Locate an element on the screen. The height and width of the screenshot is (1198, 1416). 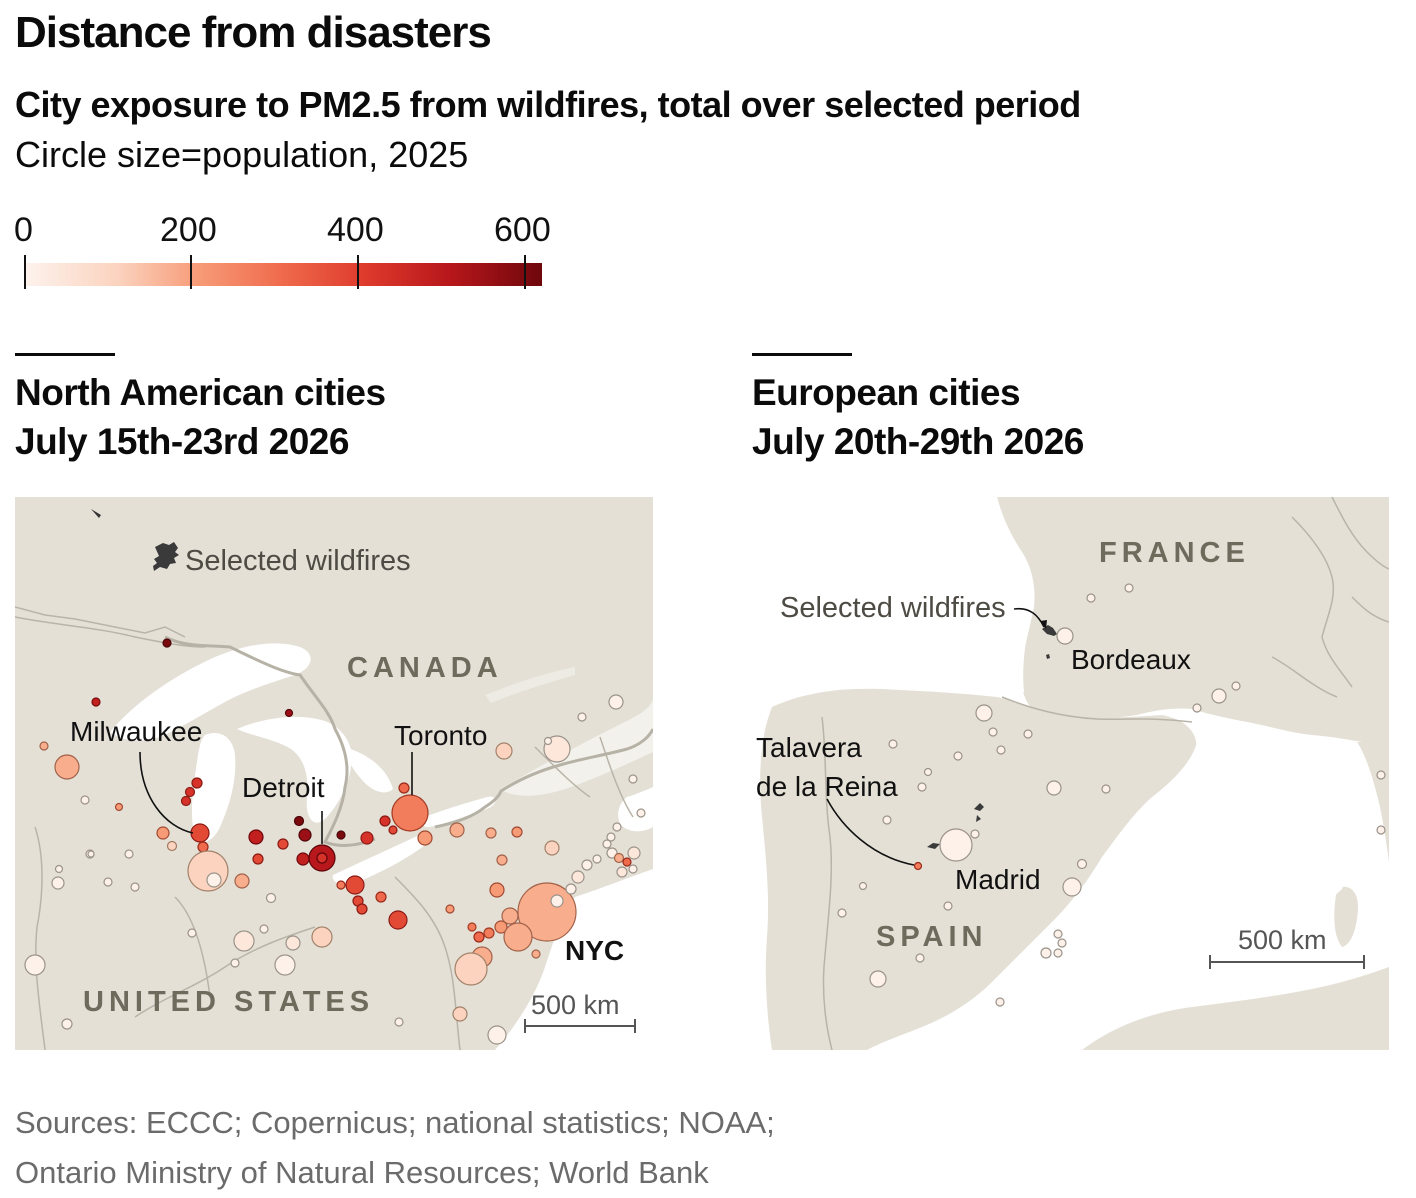
leader-talavera is located at coordinates (870, 832).